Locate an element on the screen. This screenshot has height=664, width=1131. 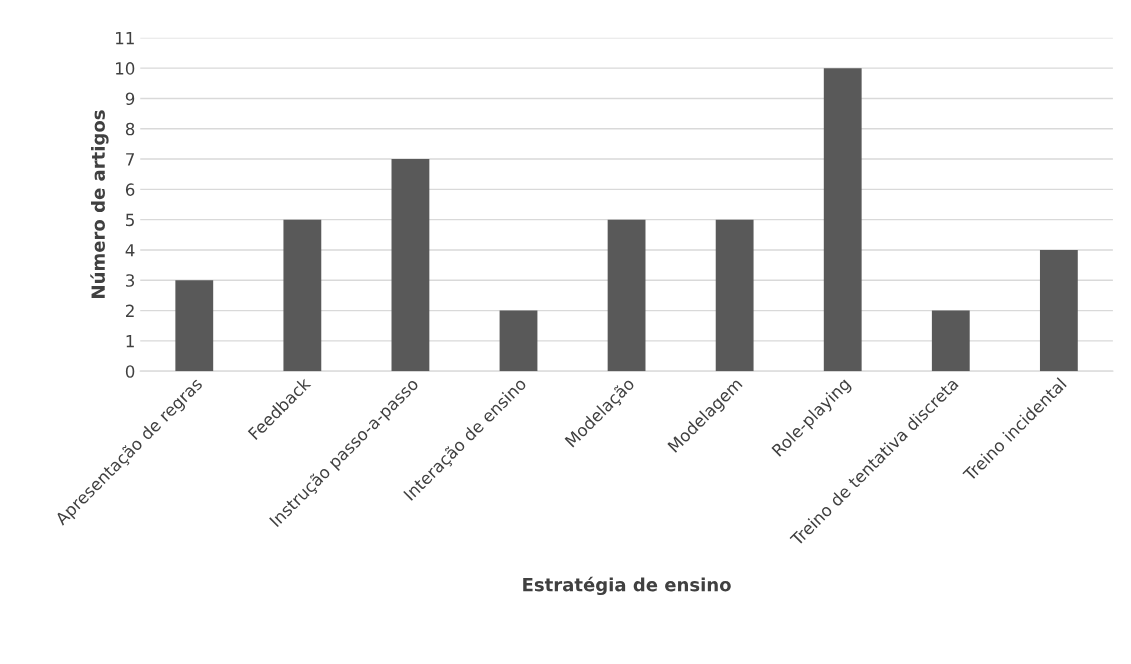
y-tick-label: 6 is located at coordinates (130, 189).